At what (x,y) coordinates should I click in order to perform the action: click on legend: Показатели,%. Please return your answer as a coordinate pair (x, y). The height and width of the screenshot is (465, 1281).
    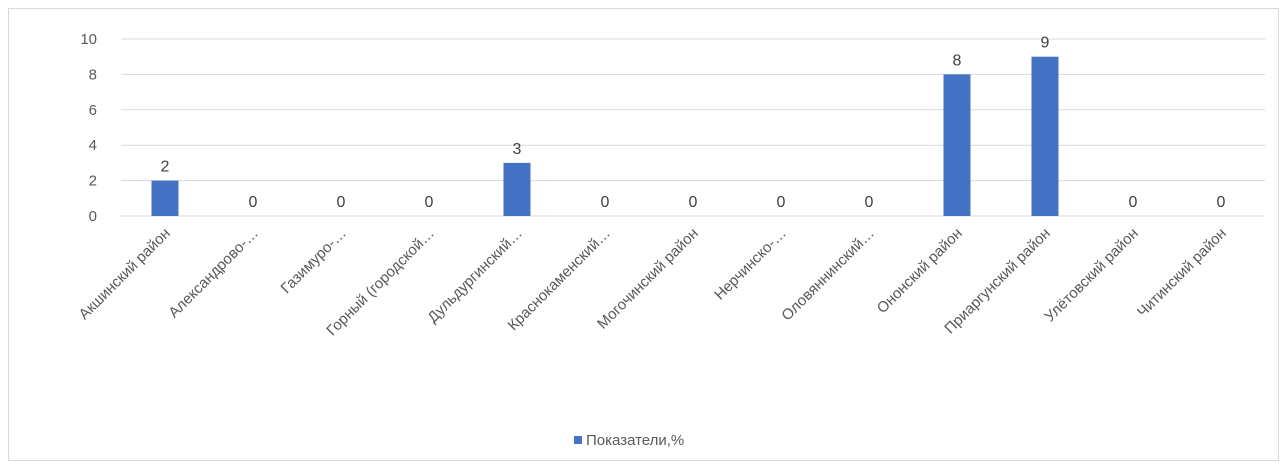
    Looking at the image, I should click on (629, 440).